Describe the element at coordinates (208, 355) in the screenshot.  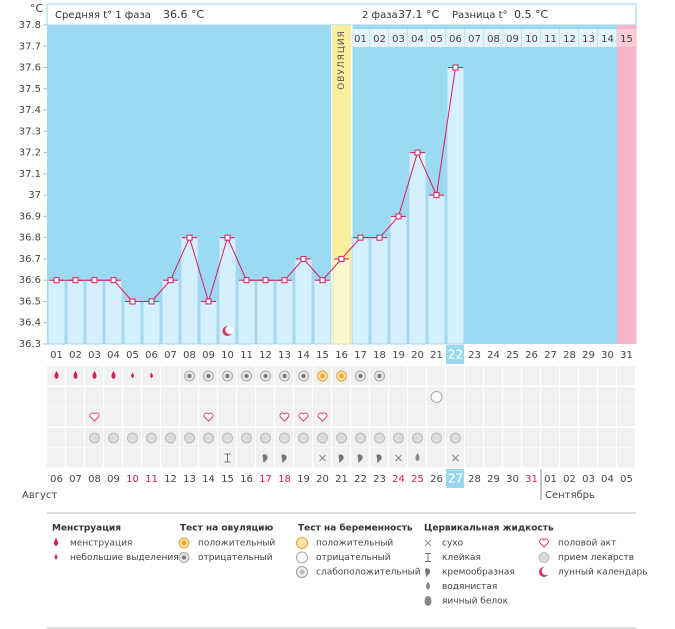
I see `x-tick-label: 09` at that location.